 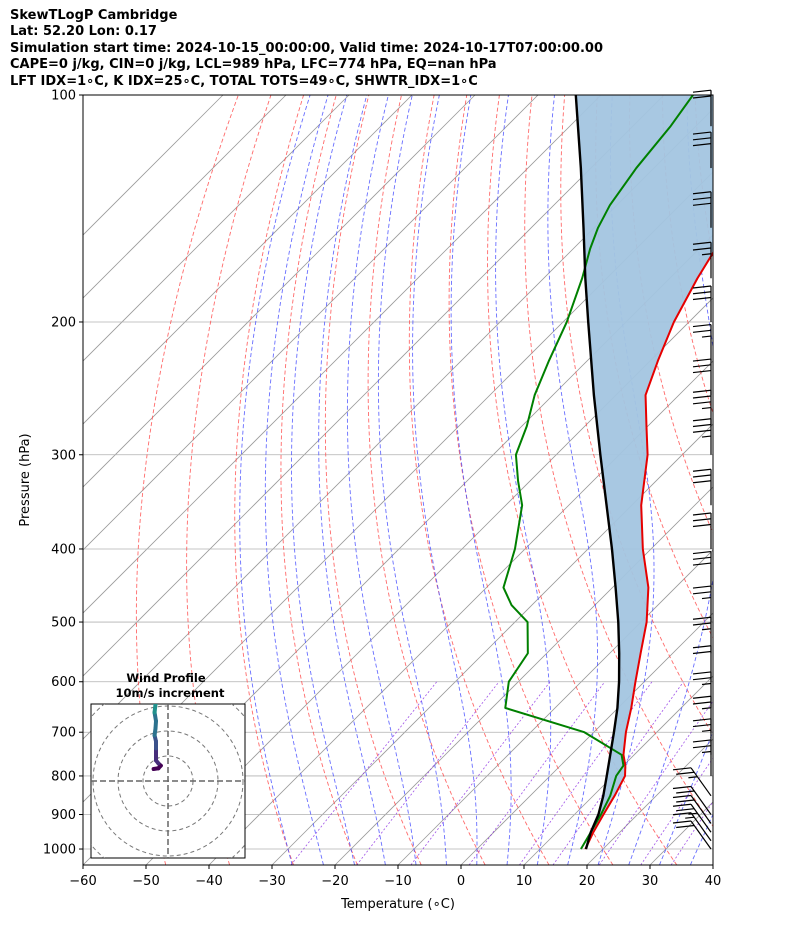 What do you see at coordinates (166, 678) in the screenshot?
I see `hodograph-title: Wind Profile` at bounding box center [166, 678].